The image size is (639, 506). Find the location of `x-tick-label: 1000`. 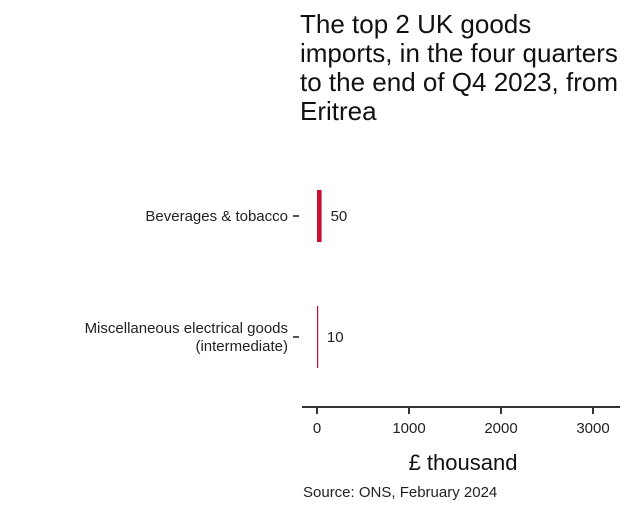

x-tick-label: 1000 is located at coordinates (408, 428).